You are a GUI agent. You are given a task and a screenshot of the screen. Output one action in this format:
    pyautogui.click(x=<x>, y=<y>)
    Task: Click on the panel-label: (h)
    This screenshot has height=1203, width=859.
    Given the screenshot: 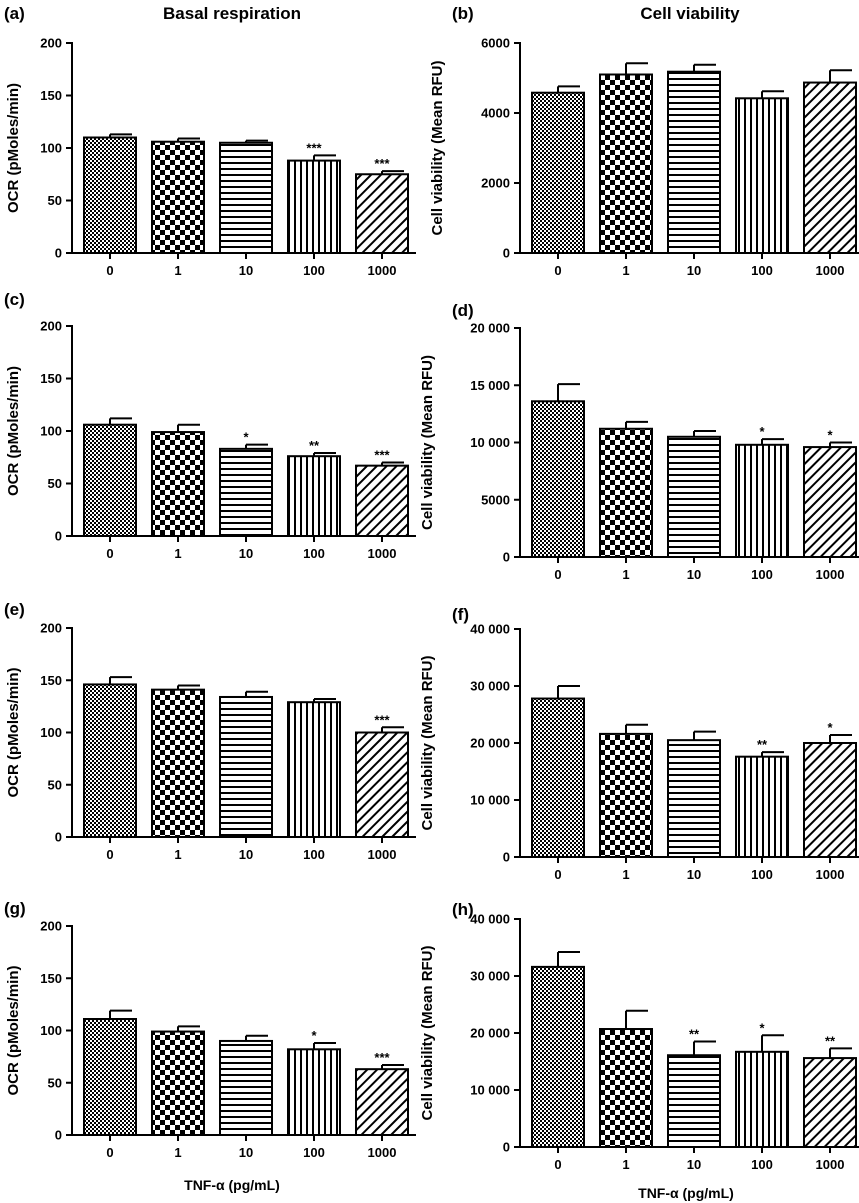 What is the action you would take?
    pyautogui.click(x=463, y=909)
    